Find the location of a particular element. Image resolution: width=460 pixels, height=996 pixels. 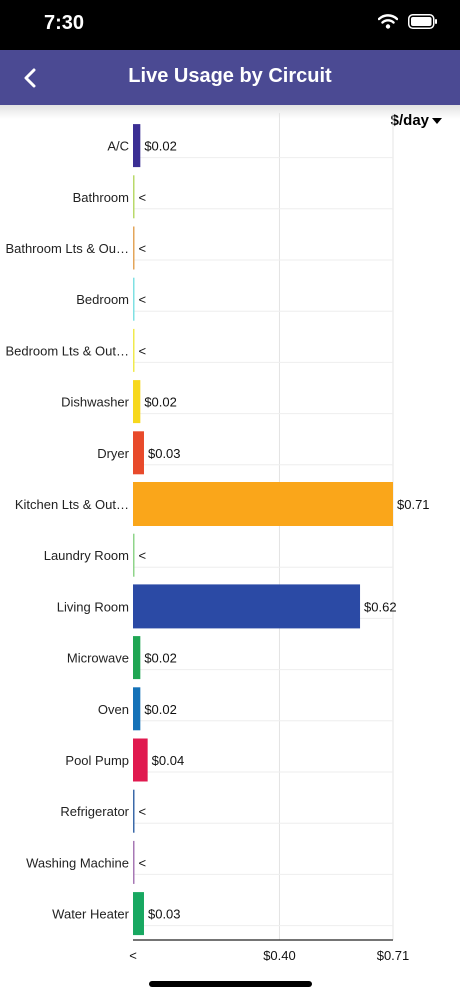

bar-kitchen-lts-out- is located at coordinates (263, 504).